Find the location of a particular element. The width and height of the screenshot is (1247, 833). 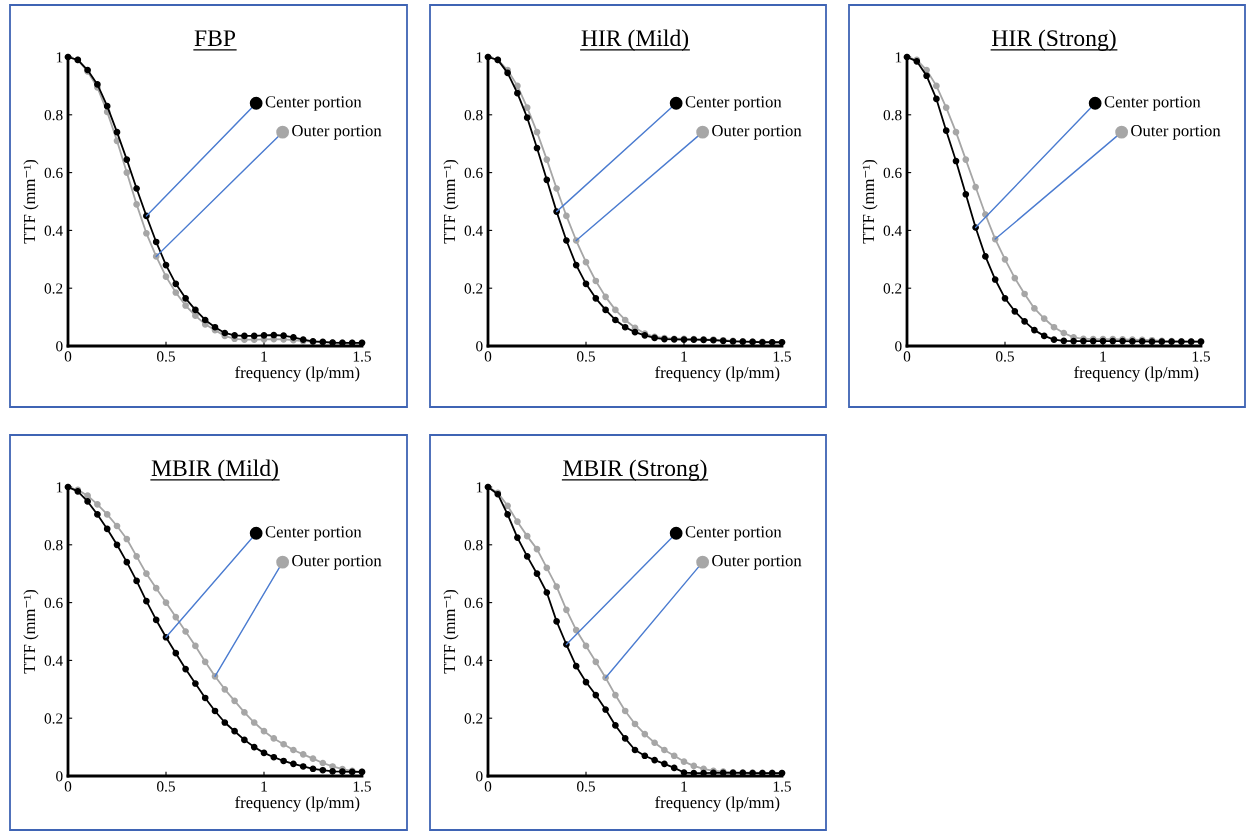

chart-title: MBIR (Mild) is located at coordinates (214, 470).